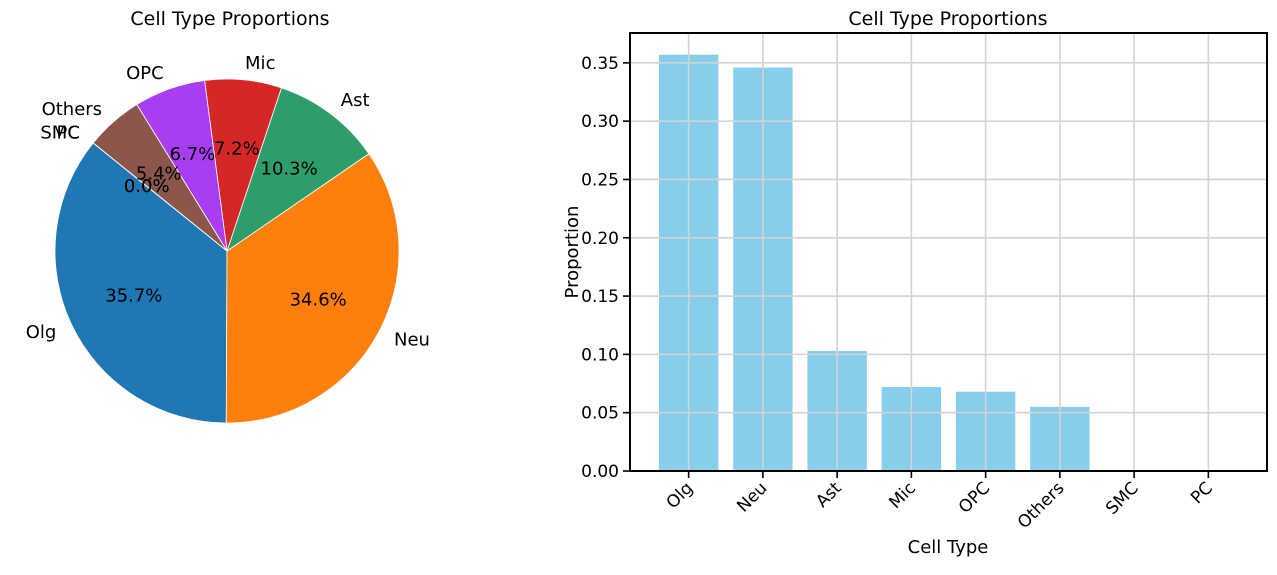 The image size is (1277, 575). Describe the element at coordinates (229, 19) in the screenshot. I see `pie-title: Cell Type Proportions` at that location.